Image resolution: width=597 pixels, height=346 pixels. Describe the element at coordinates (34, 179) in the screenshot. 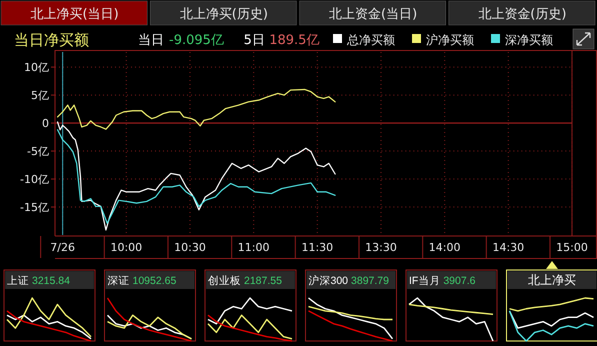

I see `y-tick-label: -10亿` at that location.